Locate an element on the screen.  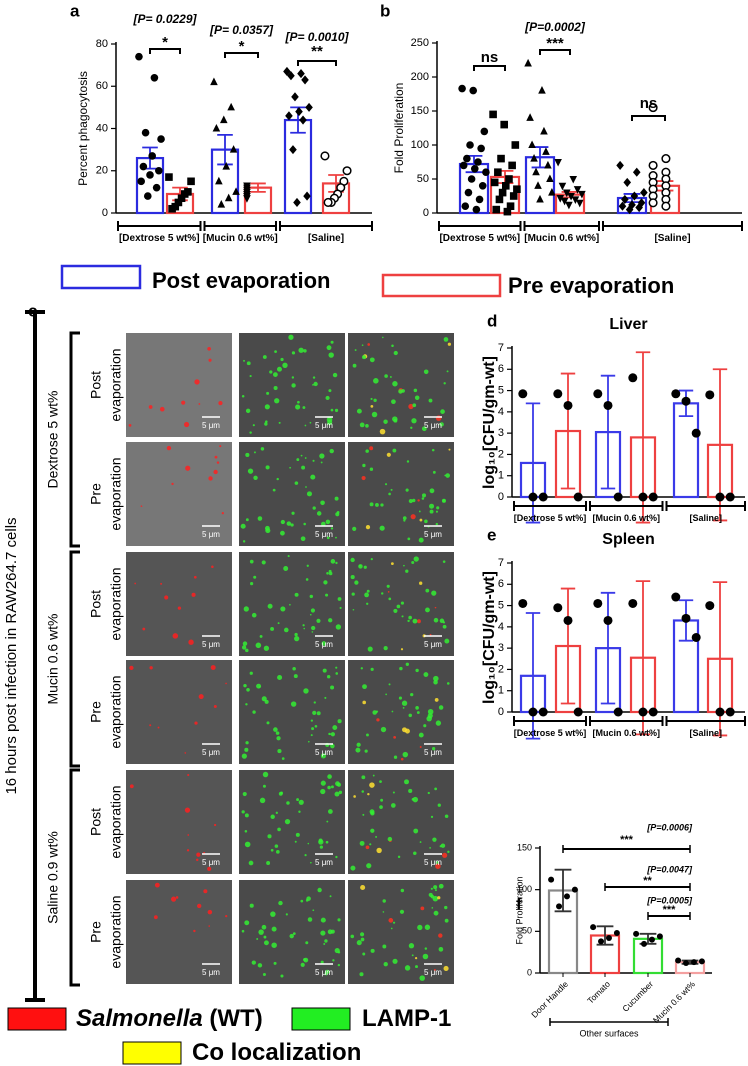
y-tick-label: 60 is located at coordinates (102, 86).